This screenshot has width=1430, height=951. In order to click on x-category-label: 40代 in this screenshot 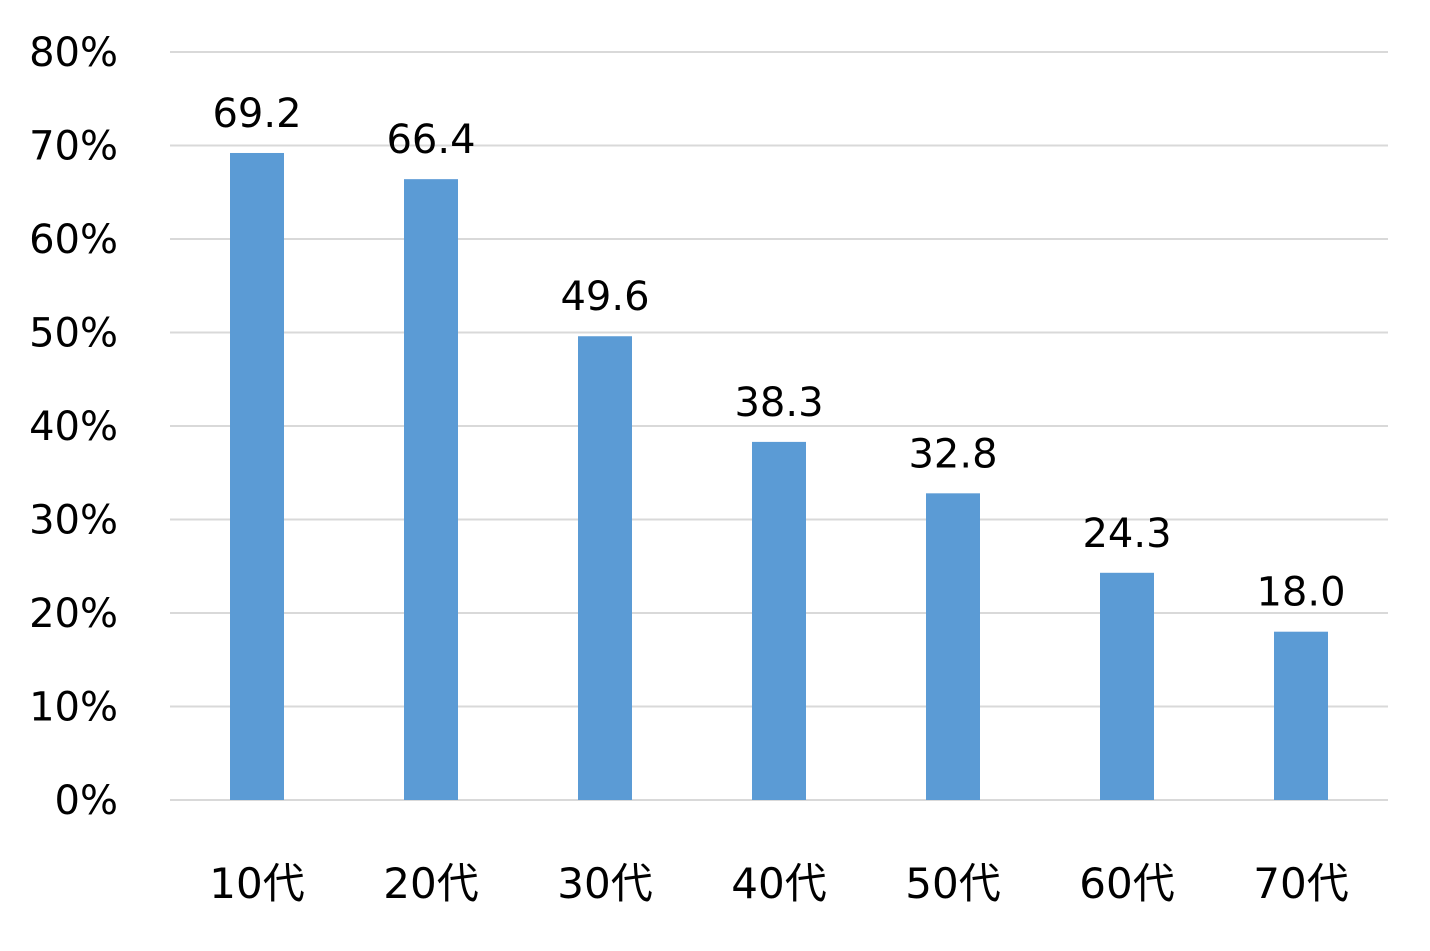, I will do `click(778, 883)`.